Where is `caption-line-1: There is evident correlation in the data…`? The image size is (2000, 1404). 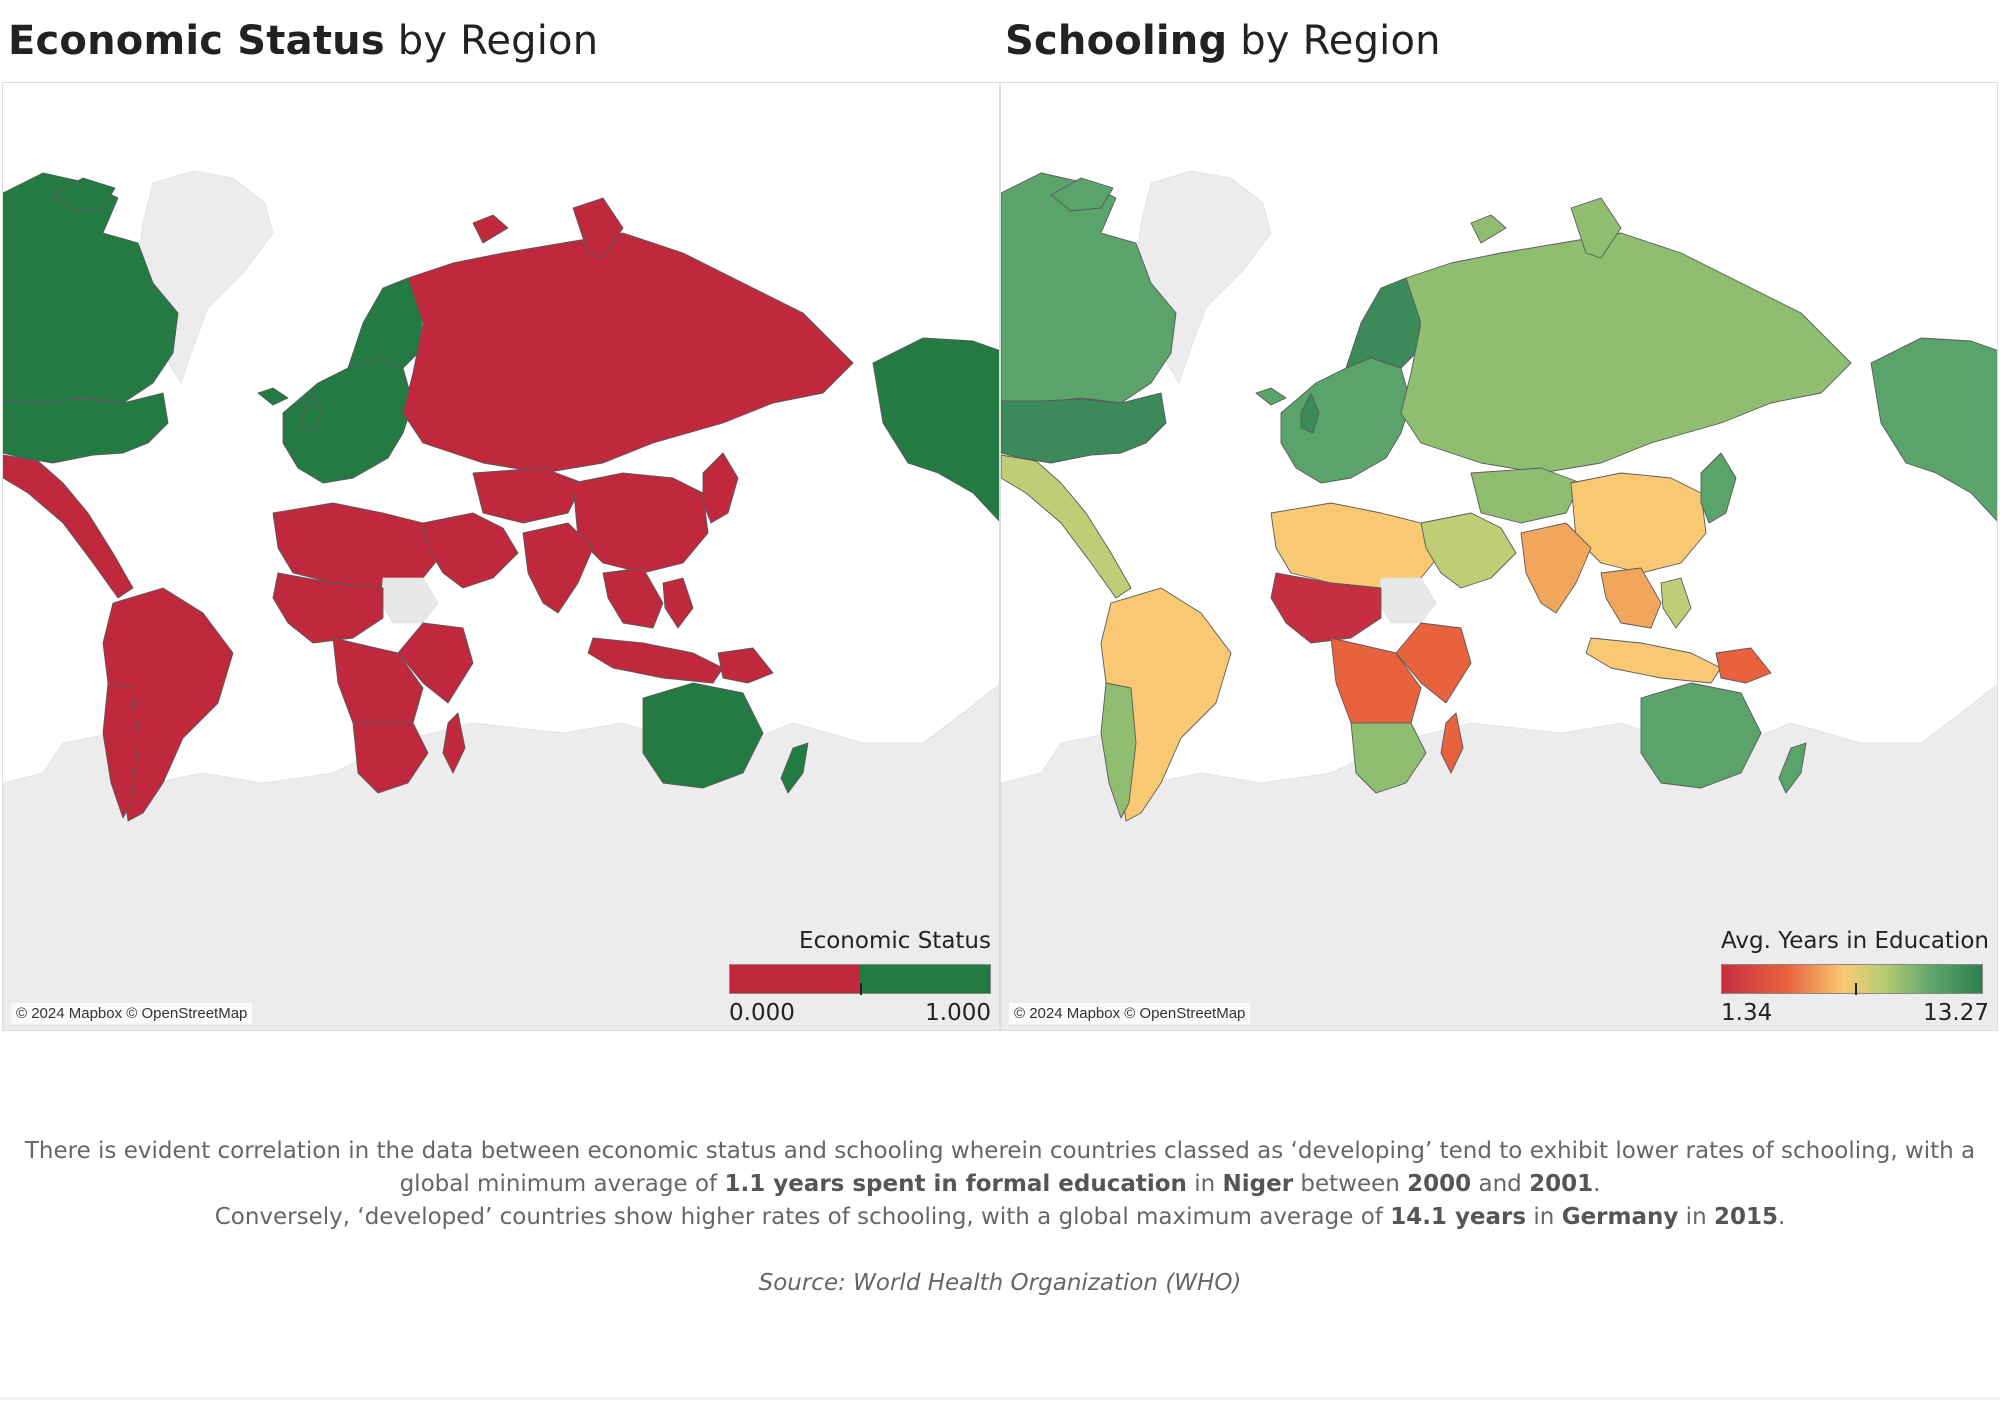
caption-line-1: There is evident correlation in the data… is located at coordinates (1000, 1168).